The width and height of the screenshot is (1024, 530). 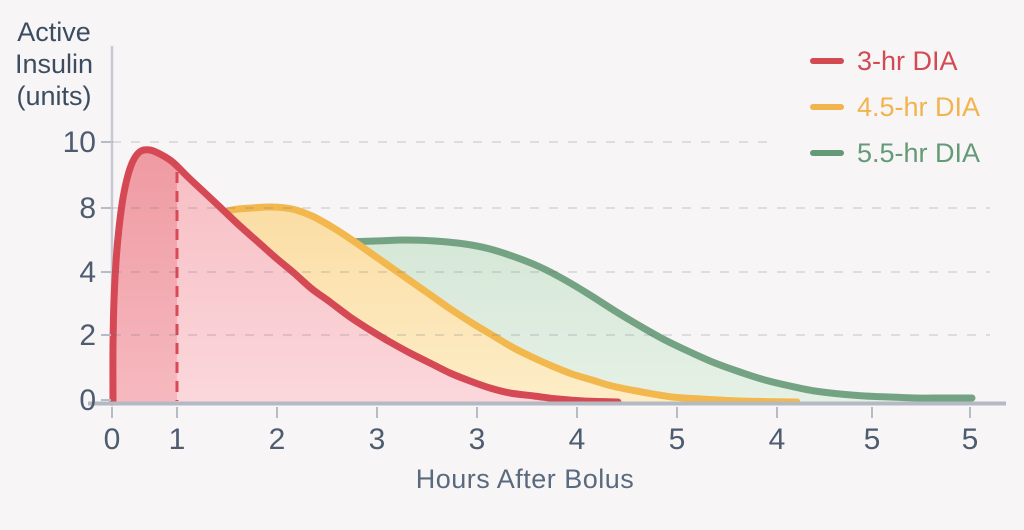 What do you see at coordinates (919, 152) in the screenshot?
I see `legend-label: 5.5-hr DIA` at bounding box center [919, 152].